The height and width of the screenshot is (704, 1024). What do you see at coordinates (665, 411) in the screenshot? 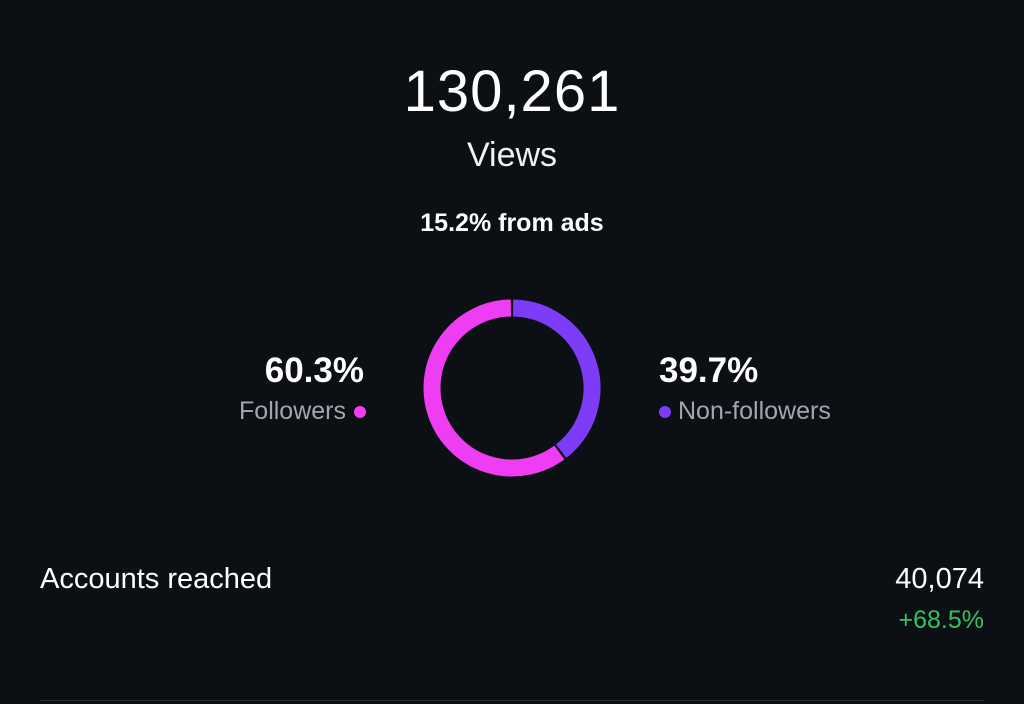
I see `non-followers-dot-icon` at bounding box center [665, 411].